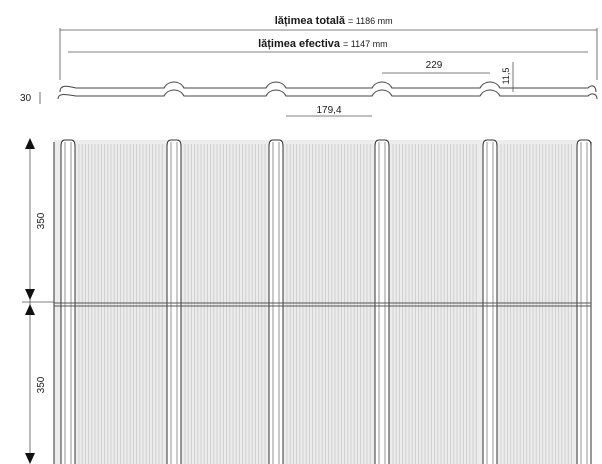 This screenshot has width=602, height=464. What do you see at coordinates (30, 143) in the screenshot?
I see `arrow-top` at bounding box center [30, 143].